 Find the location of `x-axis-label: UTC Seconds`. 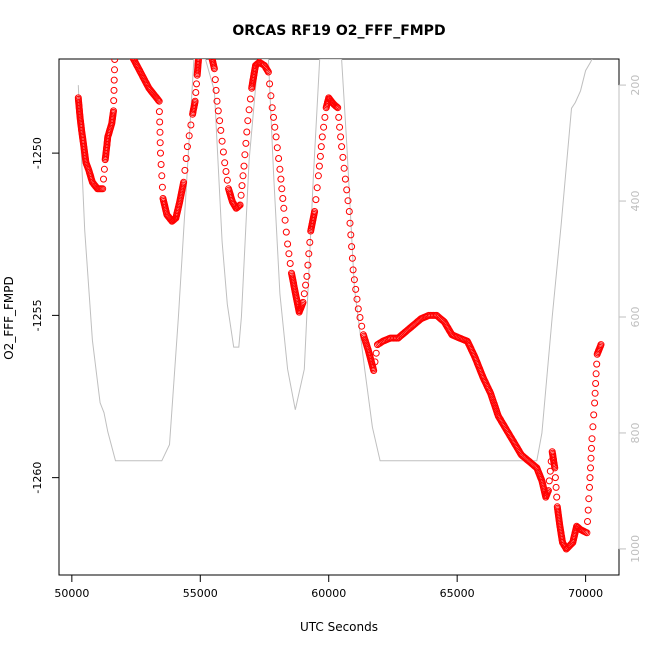

x-axis-label: UTC Seconds is located at coordinates (339, 627).